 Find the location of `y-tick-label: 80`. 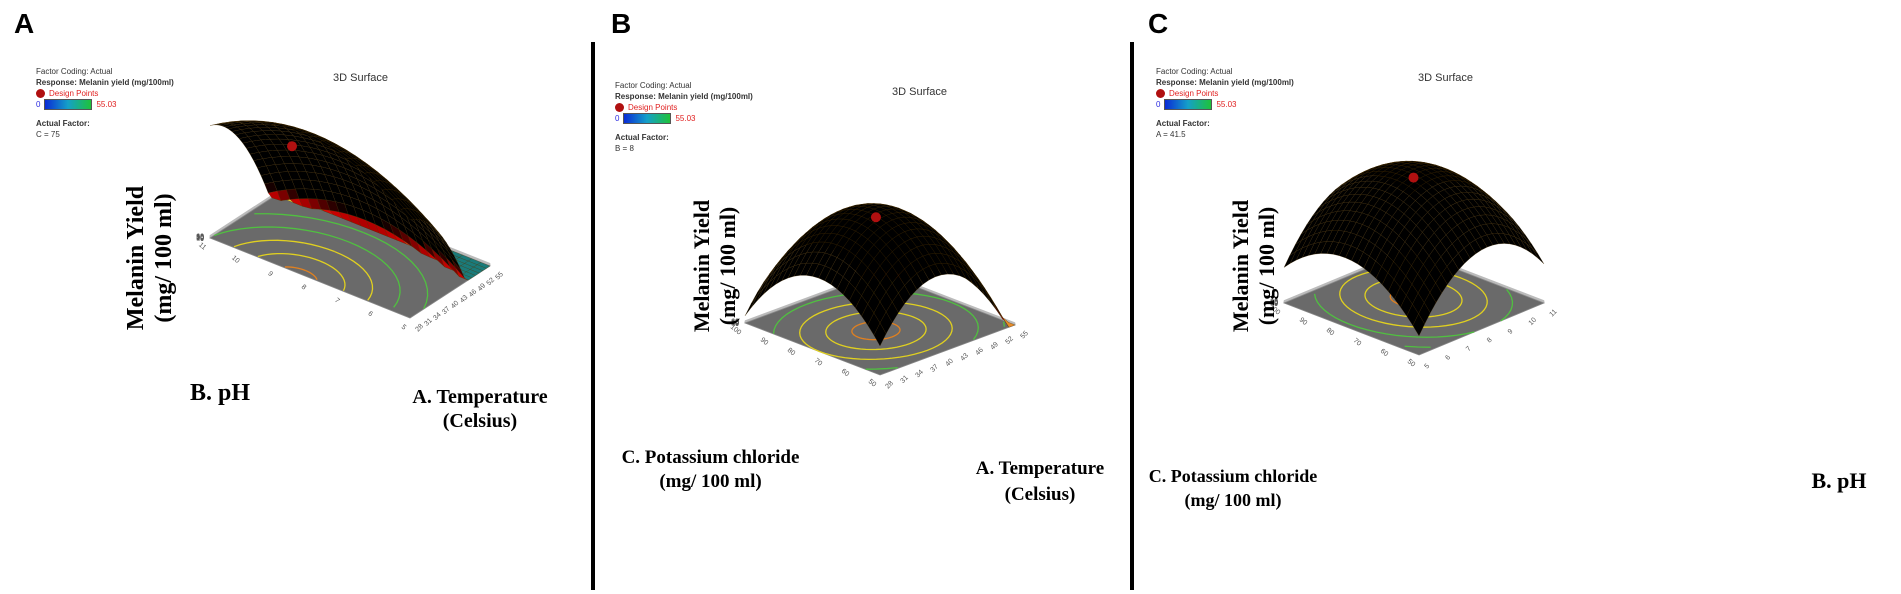

y-tick-label: 80 is located at coordinates (791, 352).